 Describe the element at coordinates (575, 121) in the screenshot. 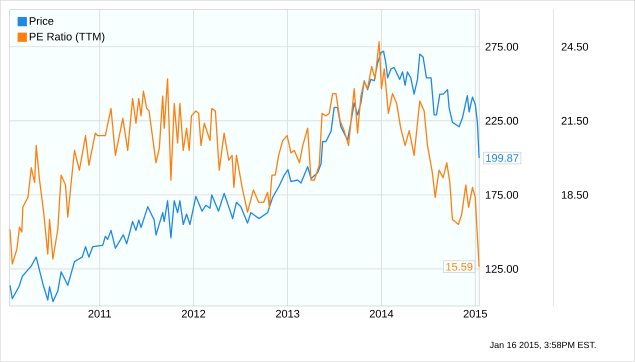

I see `y2-tick-label: 21.50` at that location.